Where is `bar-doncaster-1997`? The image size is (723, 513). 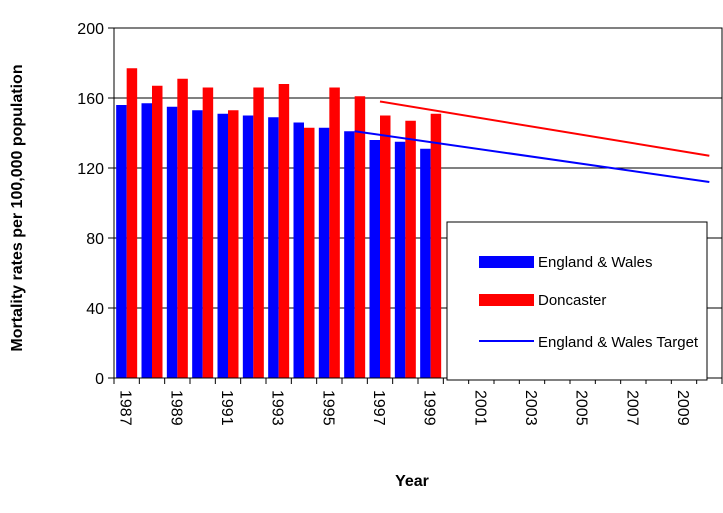 bar-doncaster-1997 is located at coordinates (385, 246).